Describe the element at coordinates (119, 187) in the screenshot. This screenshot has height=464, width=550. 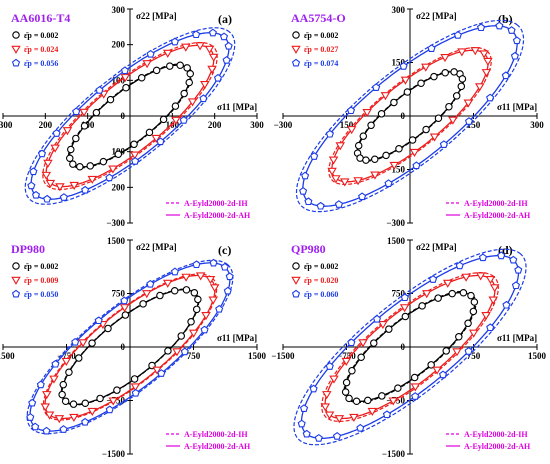
I see `y-tick-label: 200` at that location.